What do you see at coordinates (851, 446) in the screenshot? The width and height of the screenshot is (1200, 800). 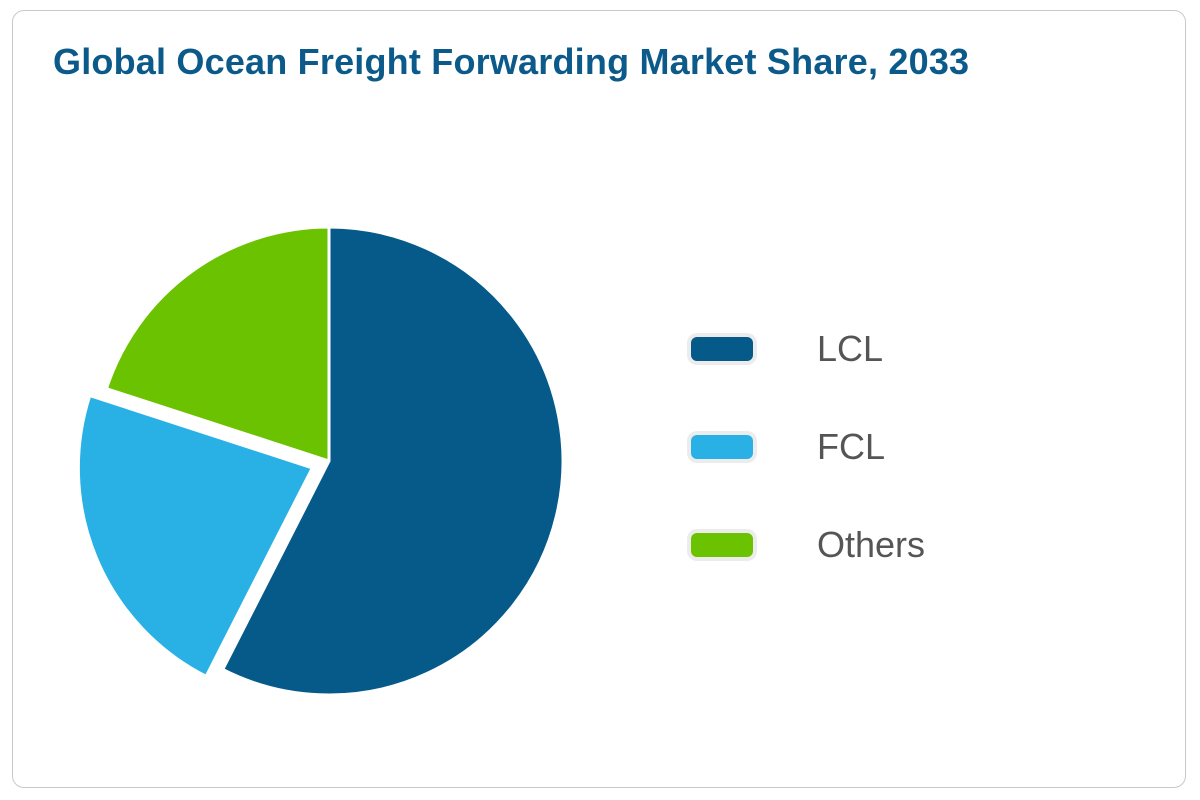 I see `legend-label-fcl: FCL` at bounding box center [851, 446].